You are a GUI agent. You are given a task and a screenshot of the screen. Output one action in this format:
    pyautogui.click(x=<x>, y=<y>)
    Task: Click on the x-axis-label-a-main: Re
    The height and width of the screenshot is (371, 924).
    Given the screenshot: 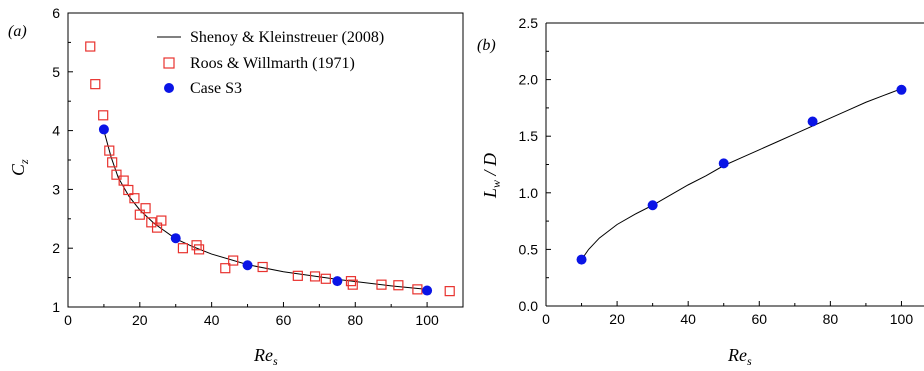 What is the action you would take?
    pyautogui.click(x=263, y=355)
    